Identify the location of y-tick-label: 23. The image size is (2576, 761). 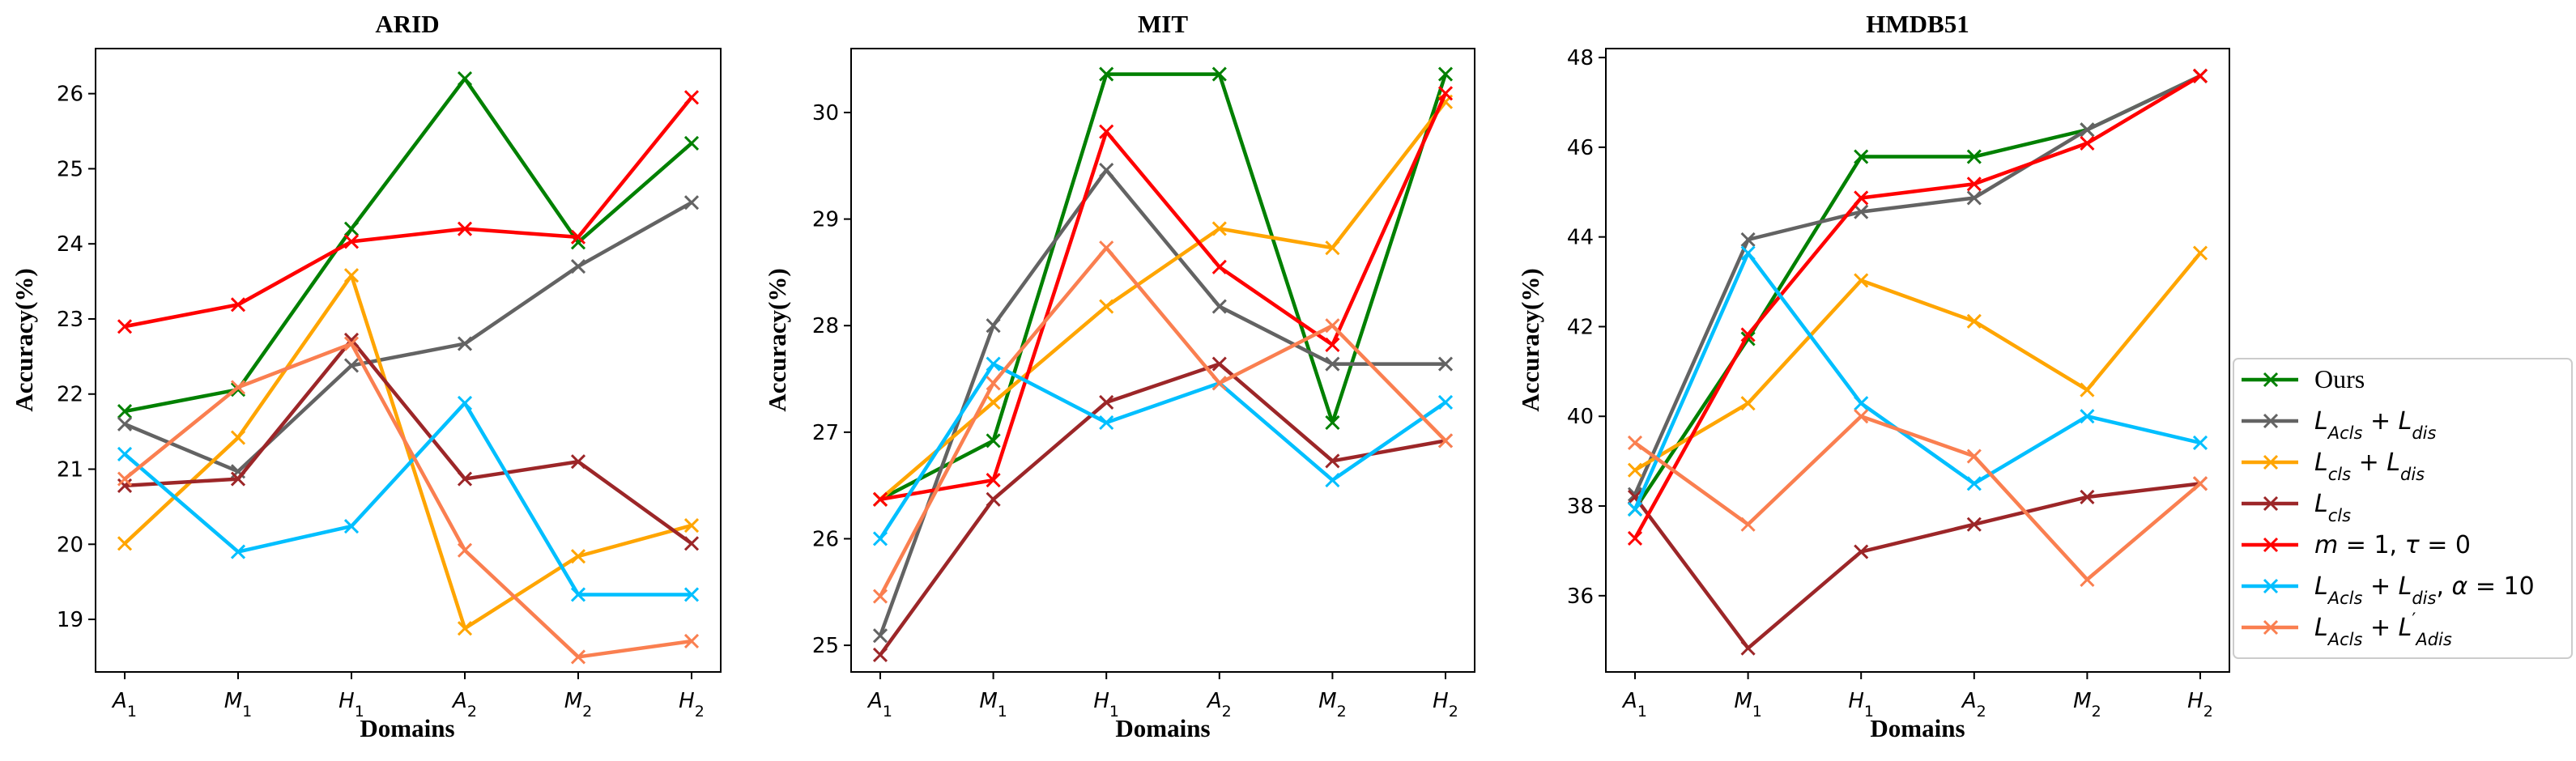
(70, 320).